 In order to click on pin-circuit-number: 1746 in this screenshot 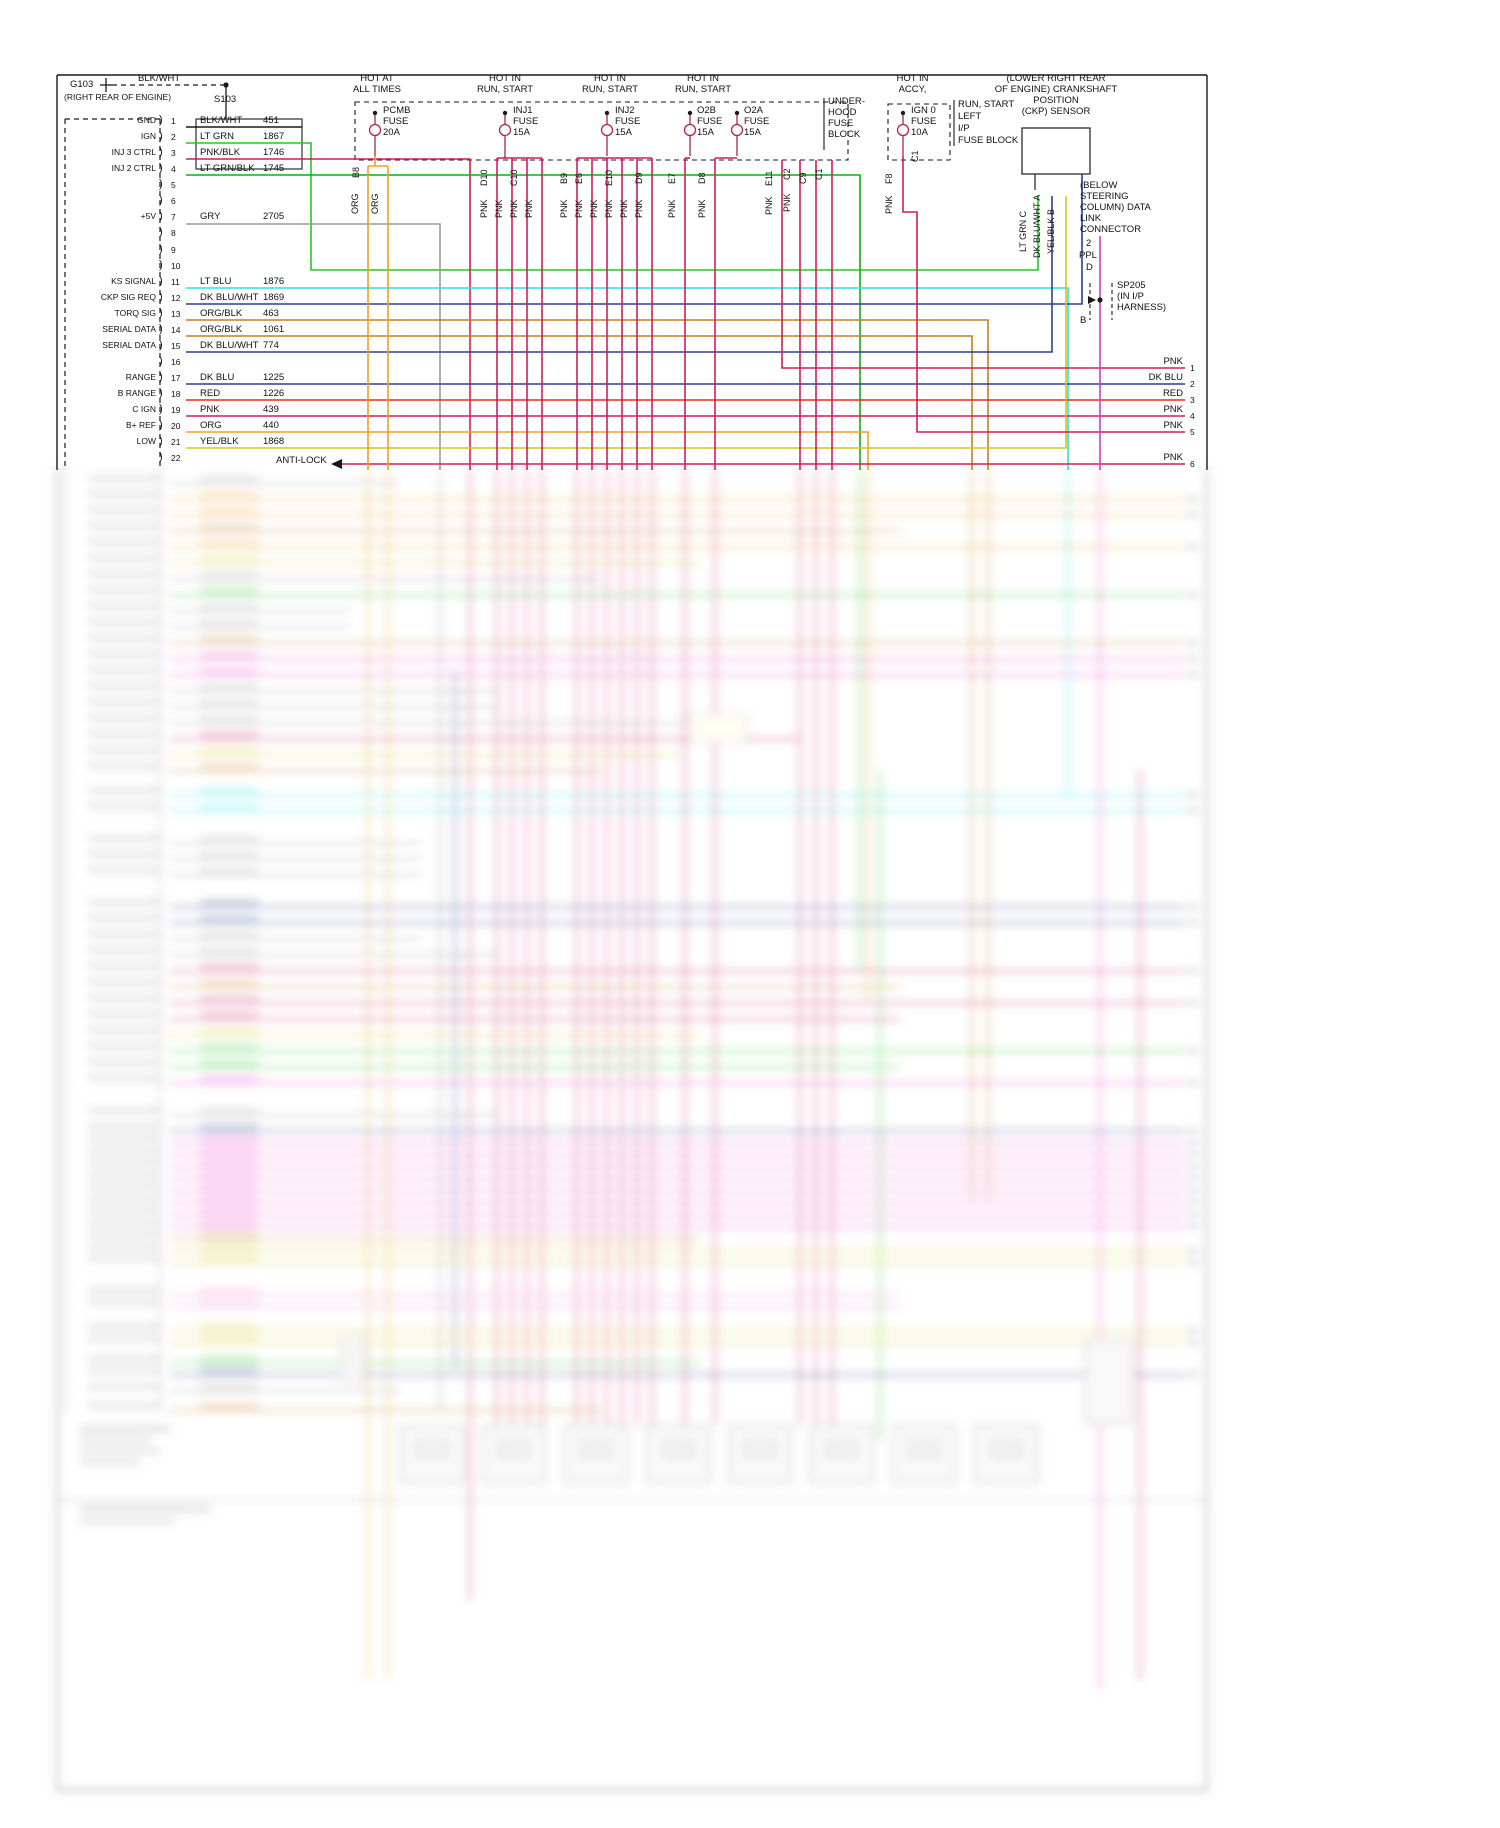, I will do `click(274, 153)`.